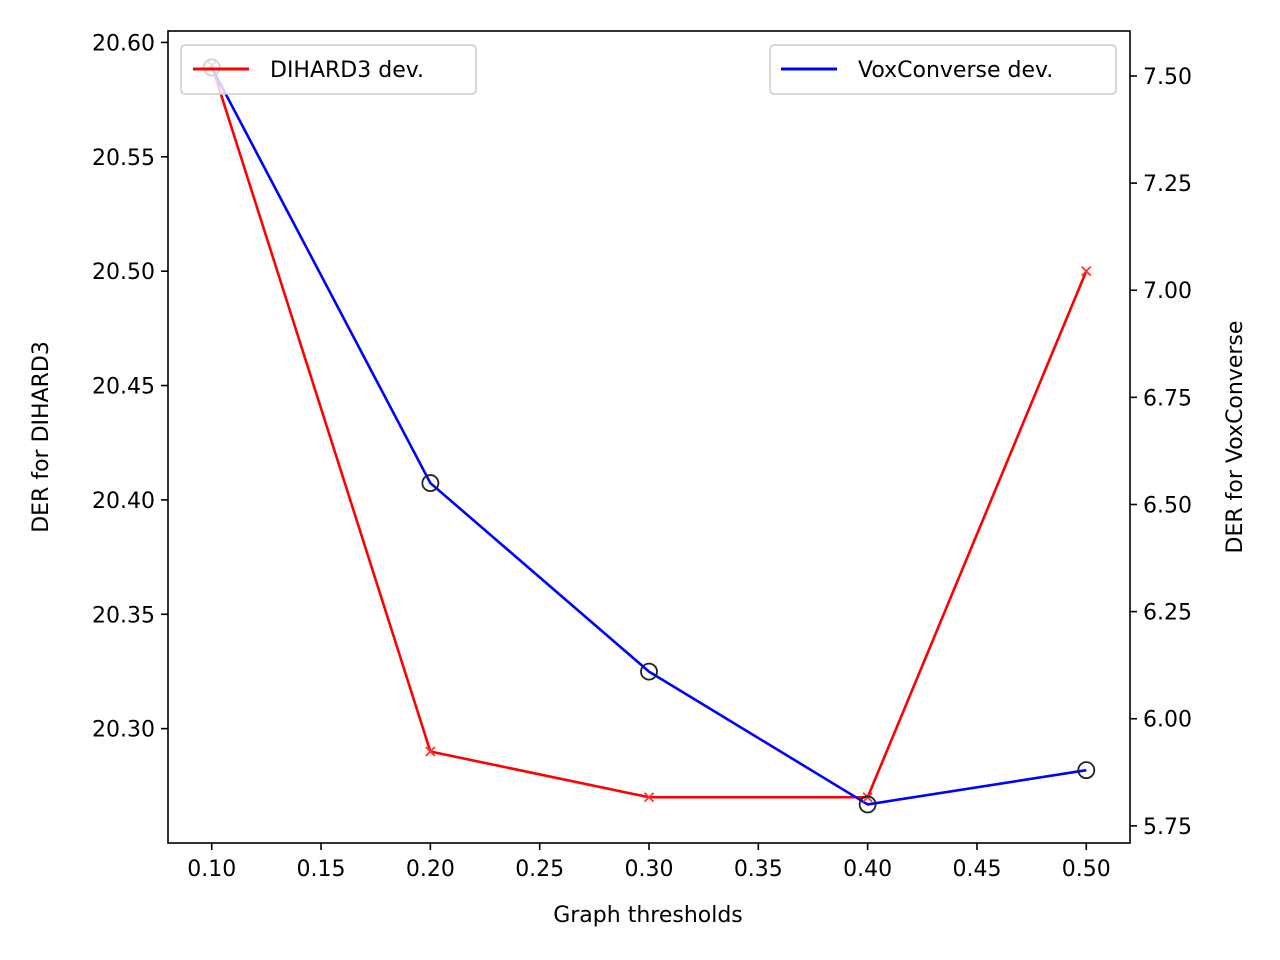 The width and height of the screenshot is (1280, 960). Describe the element at coordinates (1167, 398) in the screenshot. I see `y-right-tick-label: 6.75` at that location.